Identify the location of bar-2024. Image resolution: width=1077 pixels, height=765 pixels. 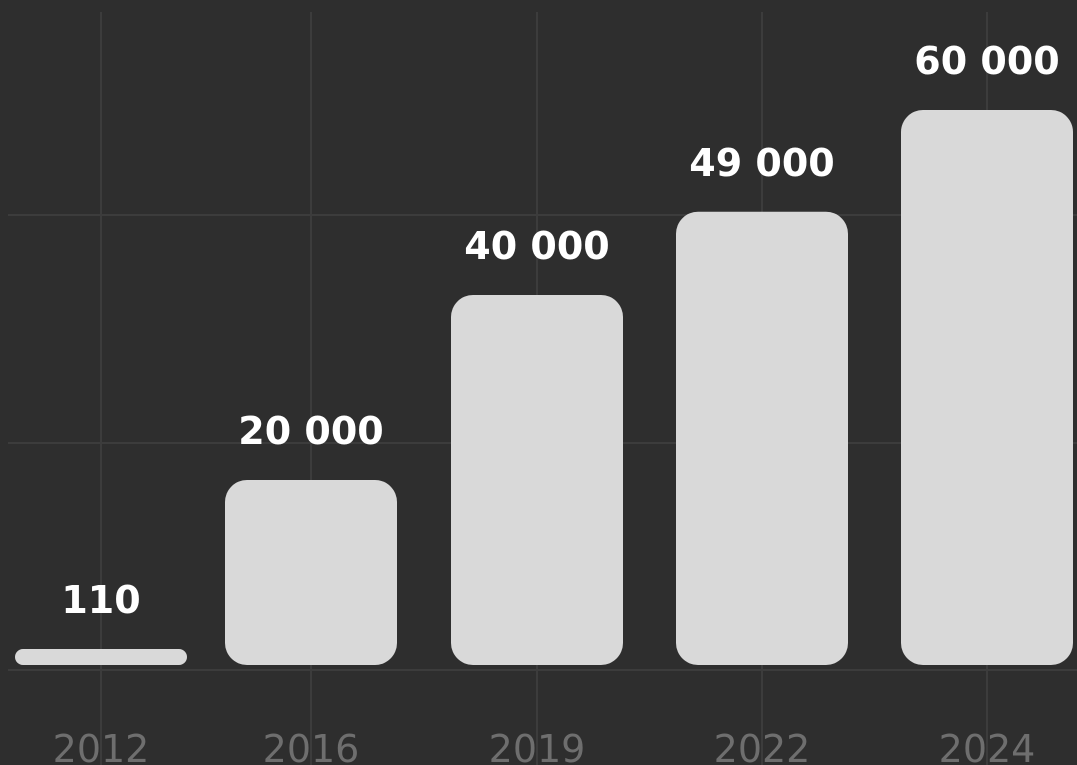
(987, 387).